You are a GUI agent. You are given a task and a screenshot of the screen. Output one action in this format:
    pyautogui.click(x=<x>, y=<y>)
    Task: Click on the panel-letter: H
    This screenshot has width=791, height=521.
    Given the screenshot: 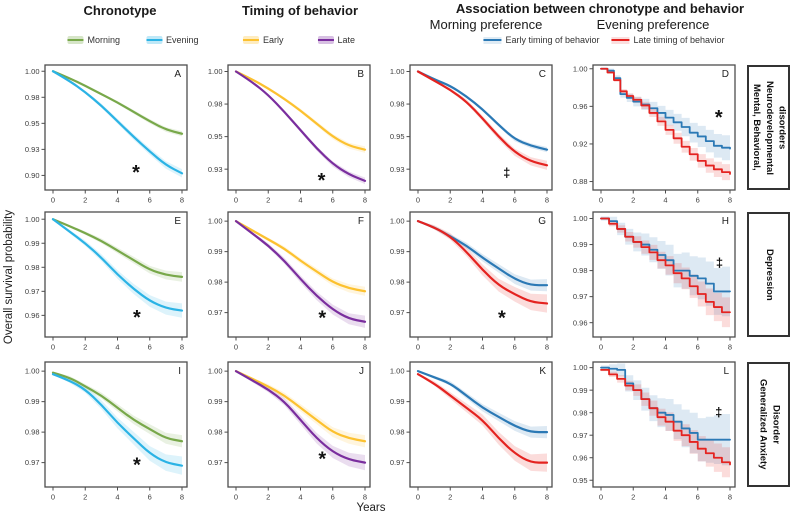 What is the action you would take?
    pyautogui.click(x=725, y=221)
    